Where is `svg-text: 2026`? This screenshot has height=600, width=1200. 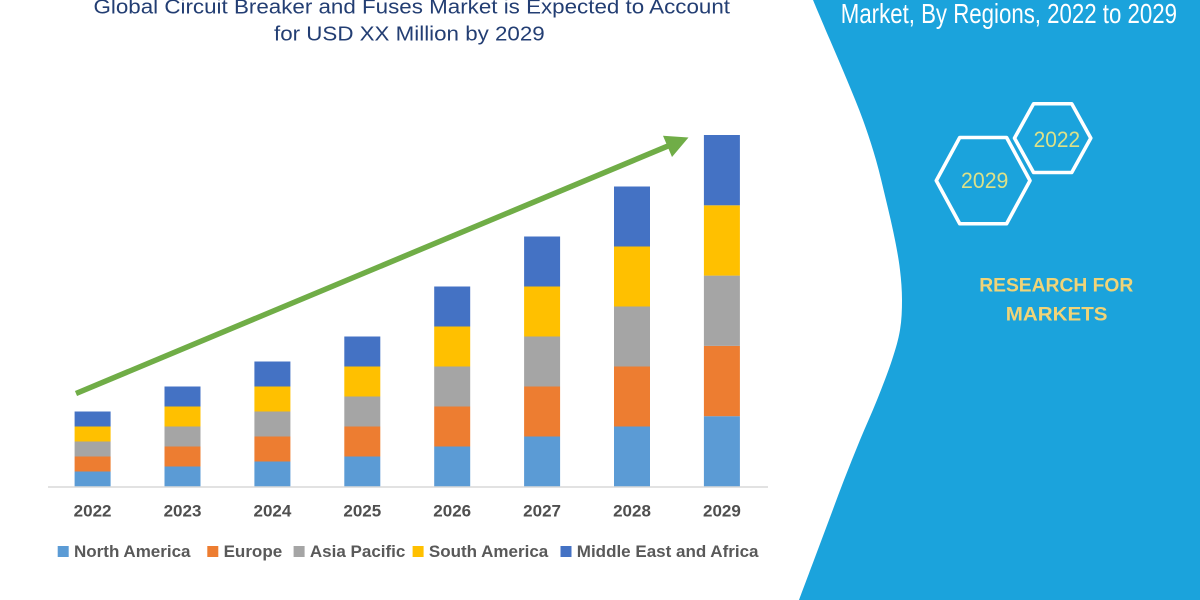
svg-text: 2026 is located at coordinates (452, 511).